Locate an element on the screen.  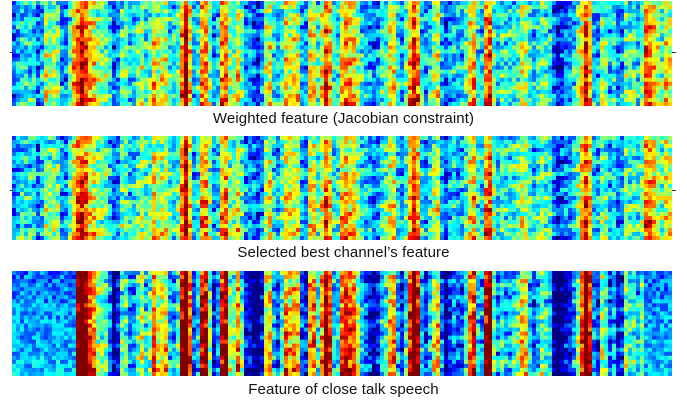
caption-close-talk: Feature of close talk speech is located at coordinates (343, 389).